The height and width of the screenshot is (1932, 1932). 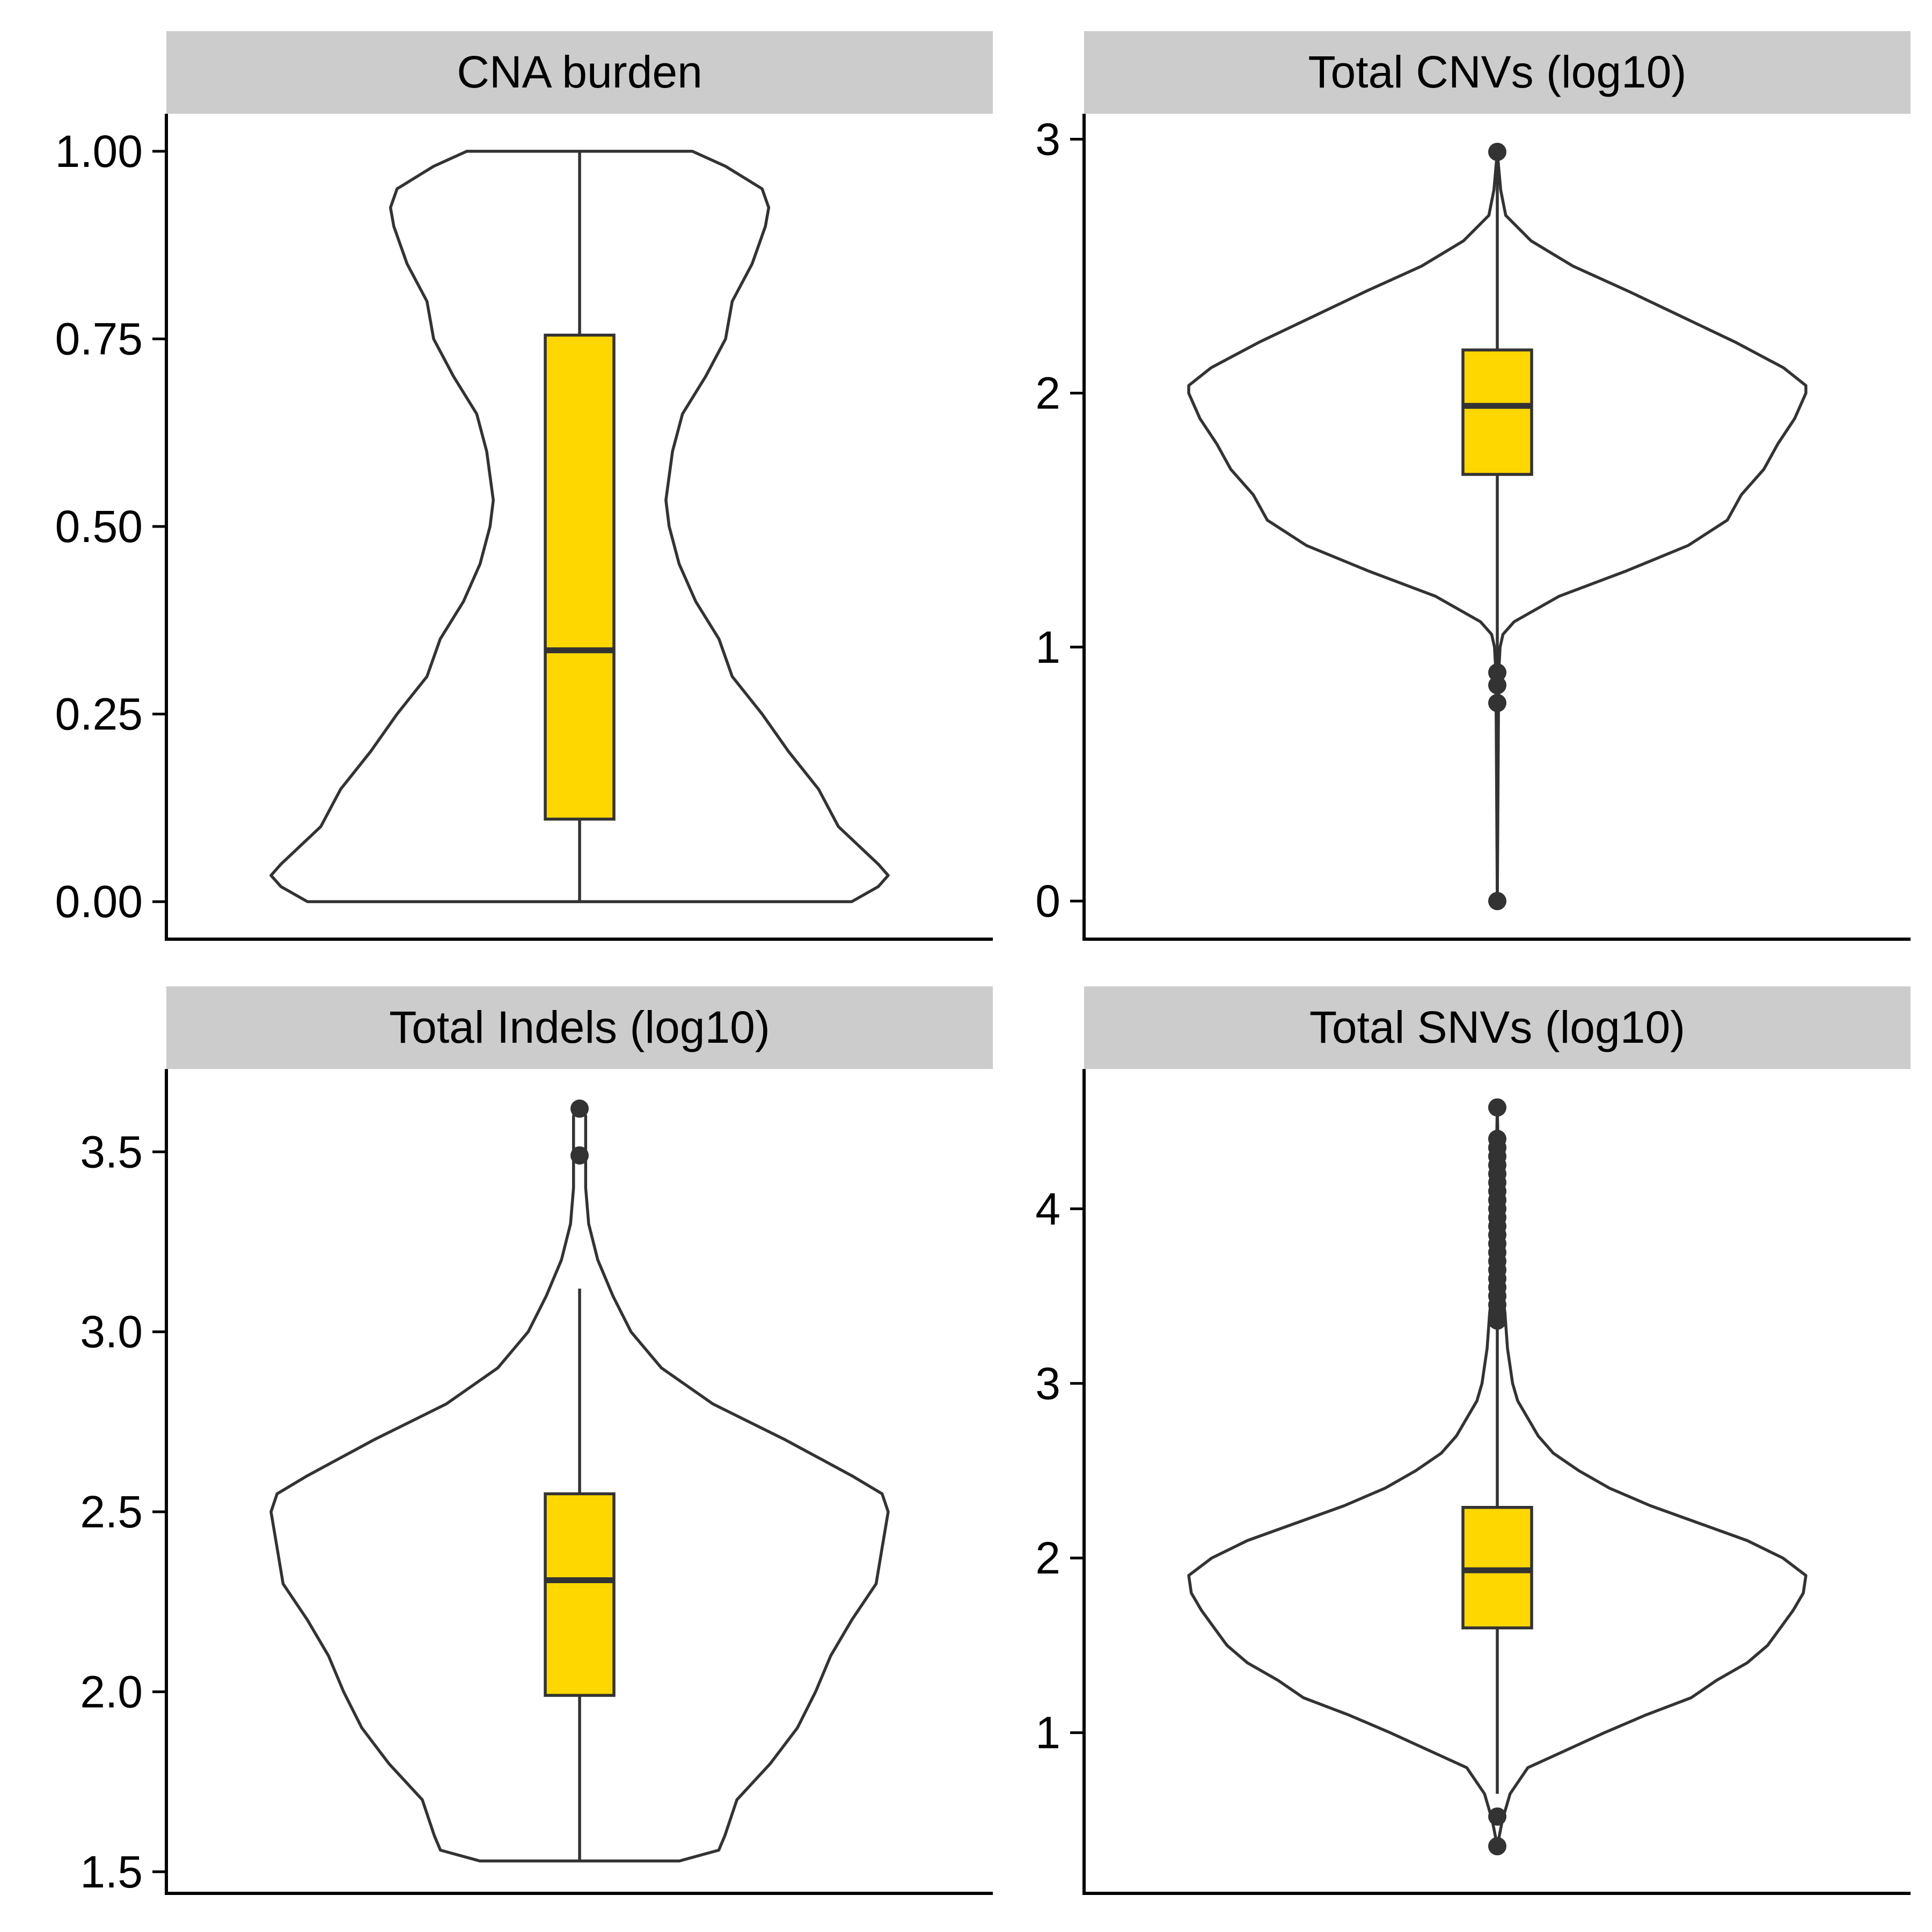 I want to click on y-tick-label: 3.5, so click(x=111, y=1151).